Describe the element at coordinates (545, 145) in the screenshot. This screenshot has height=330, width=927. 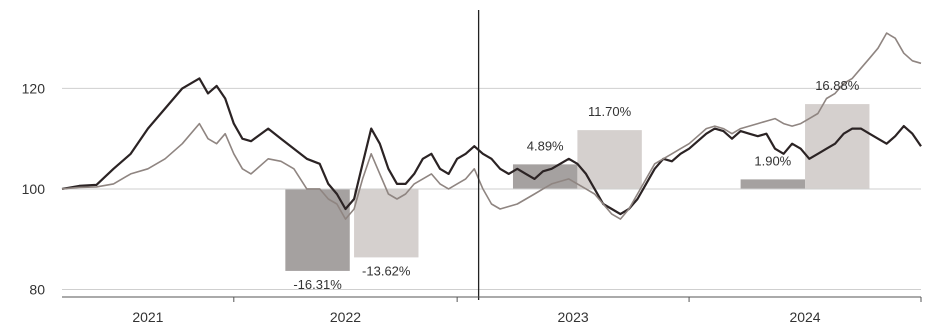
I see `bar-label-2: 4.89%` at that location.